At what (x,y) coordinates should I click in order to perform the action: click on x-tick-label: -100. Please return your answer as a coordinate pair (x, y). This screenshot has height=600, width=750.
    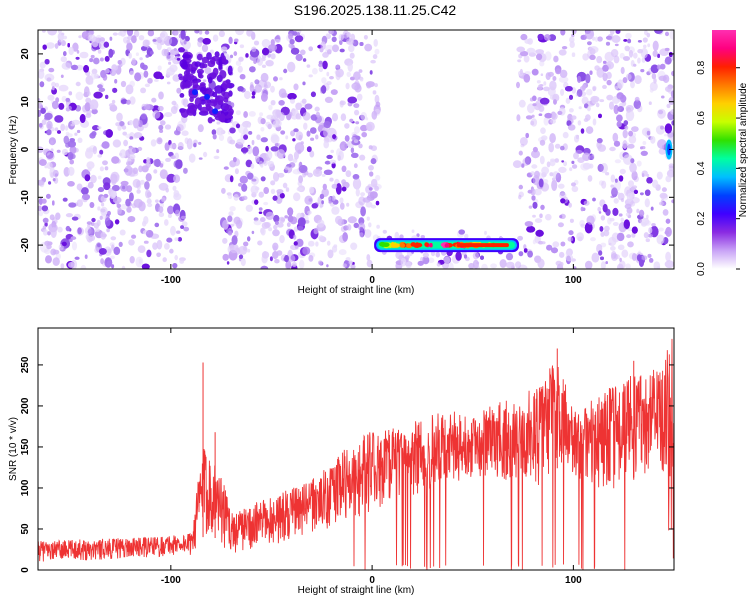
    Looking at the image, I should click on (171, 580).